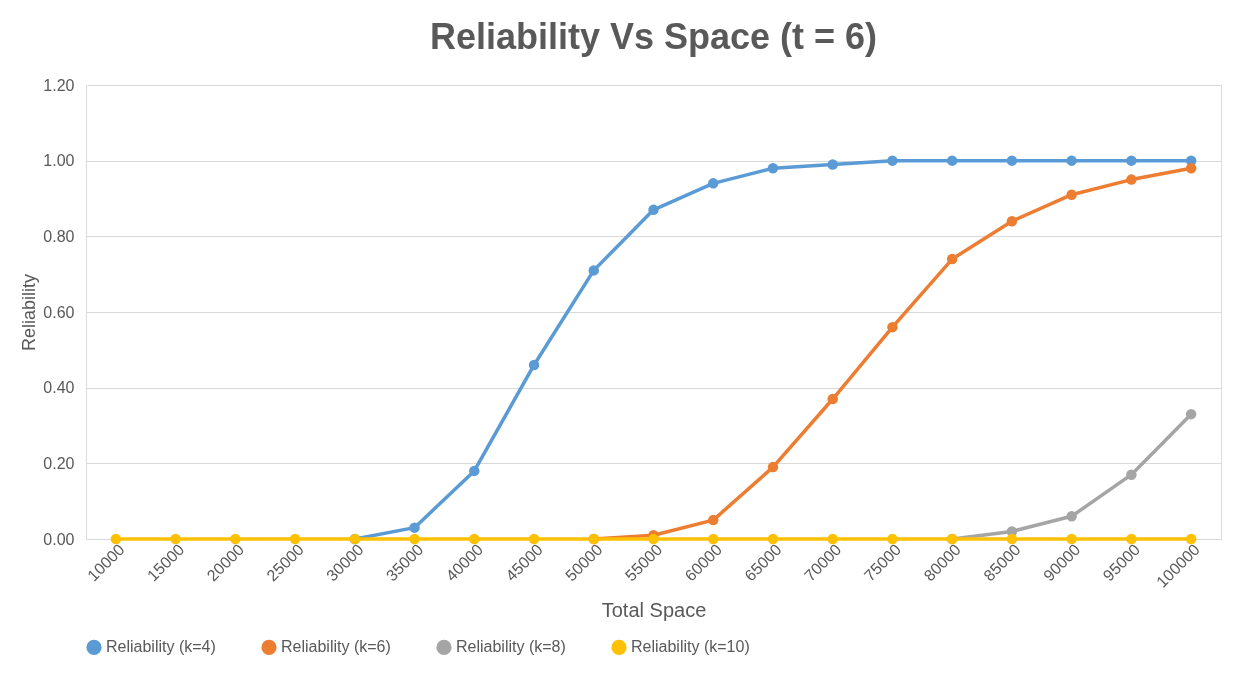  I want to click on y-tick-label: 0.80, so click(59, 236).